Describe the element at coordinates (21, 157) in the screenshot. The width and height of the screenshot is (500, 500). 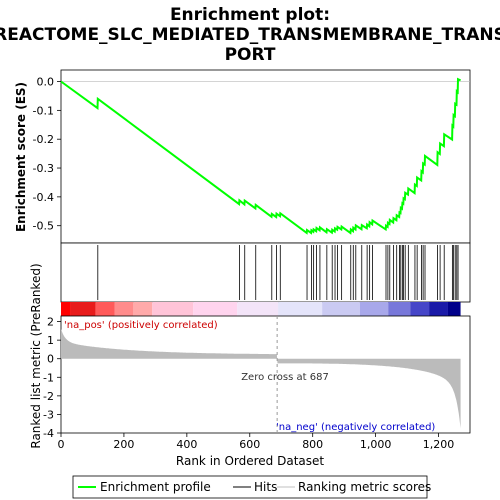
I see `es-axis-label: Enrichment score (ES)` at that location.